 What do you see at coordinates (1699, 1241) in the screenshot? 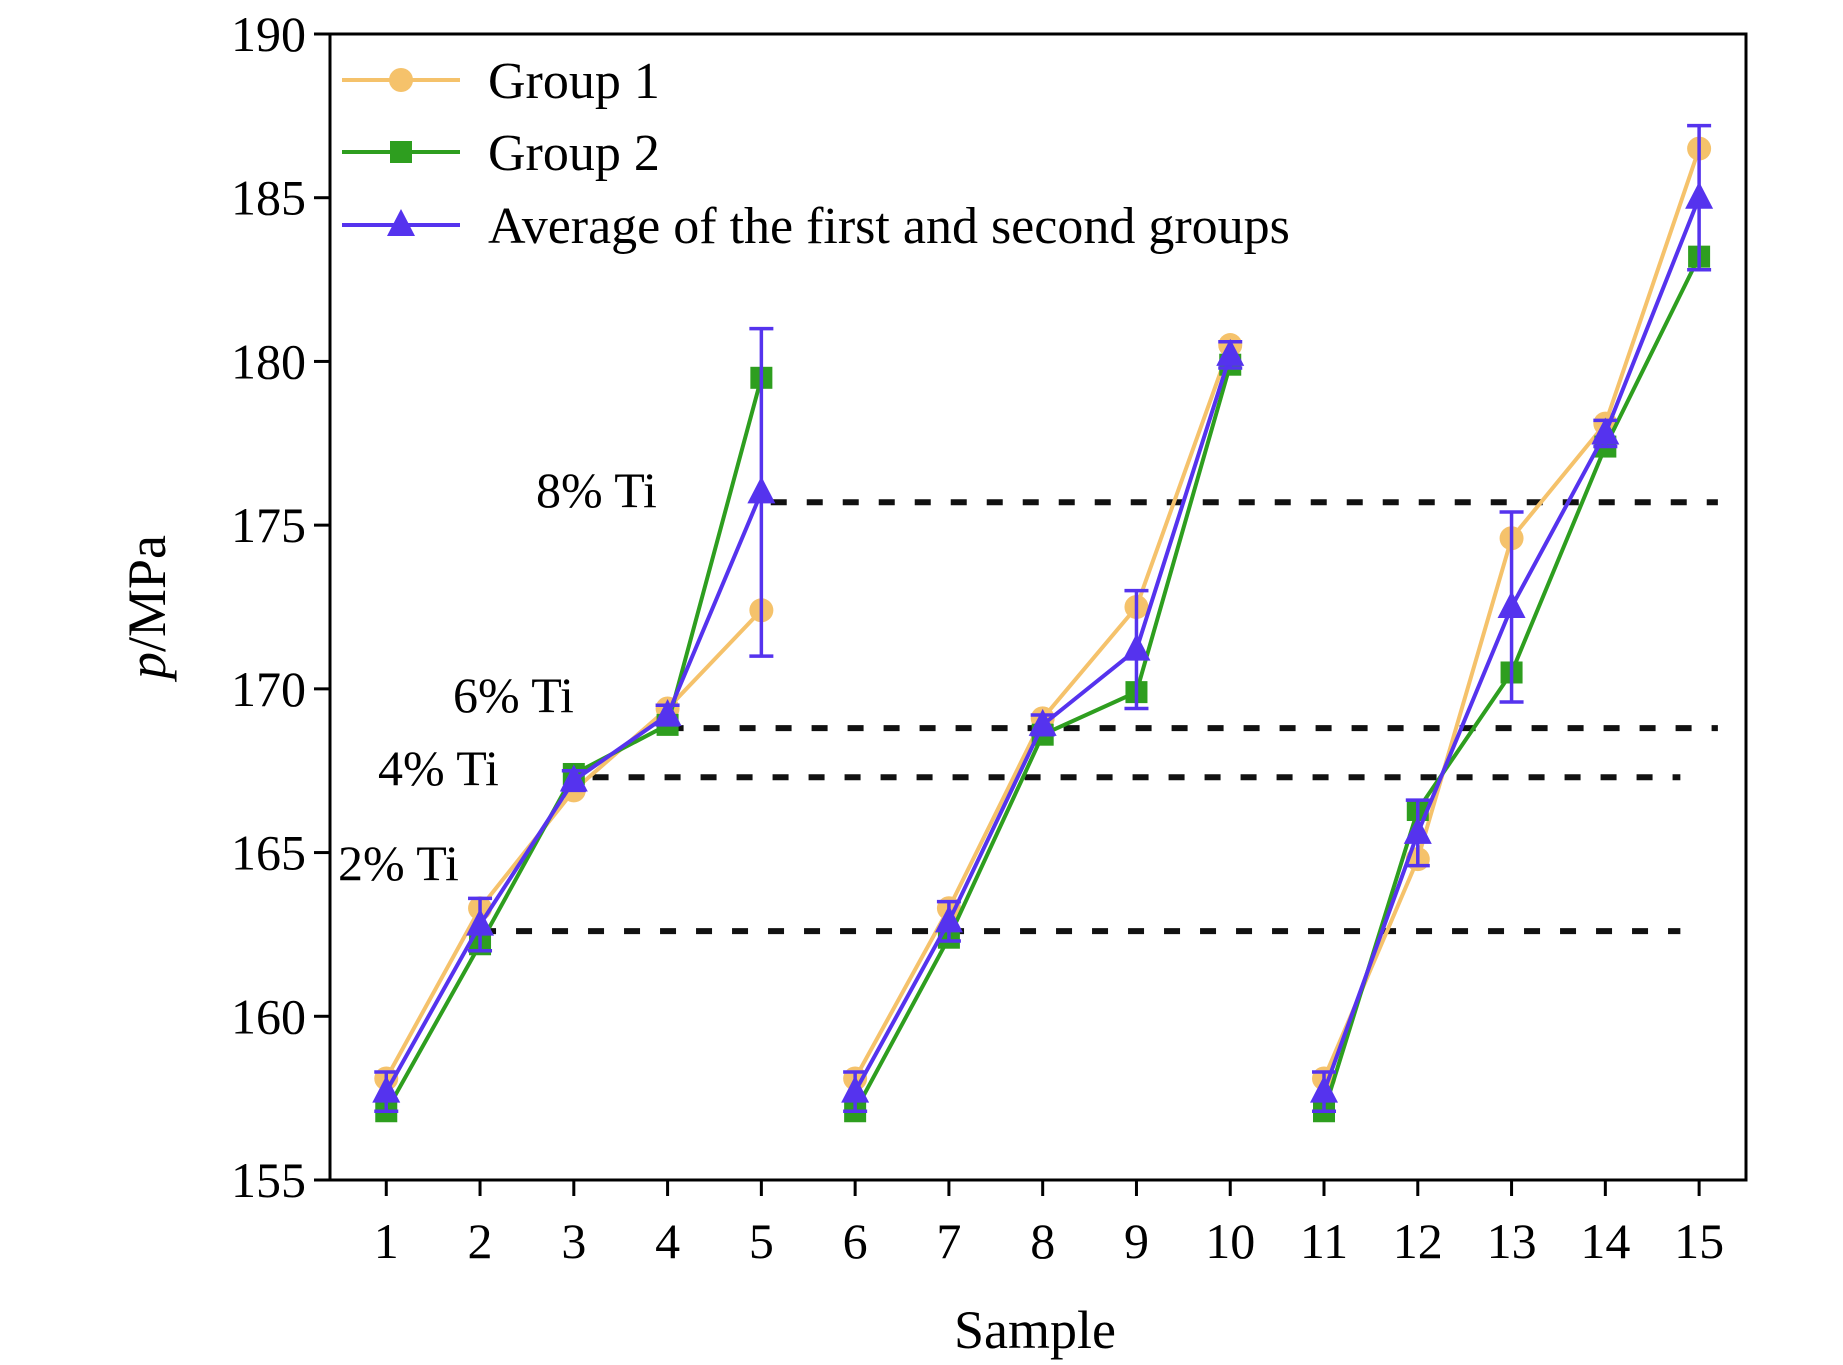
I see `x-tick-label-15: 15` at bounding box center [1699, 1241].